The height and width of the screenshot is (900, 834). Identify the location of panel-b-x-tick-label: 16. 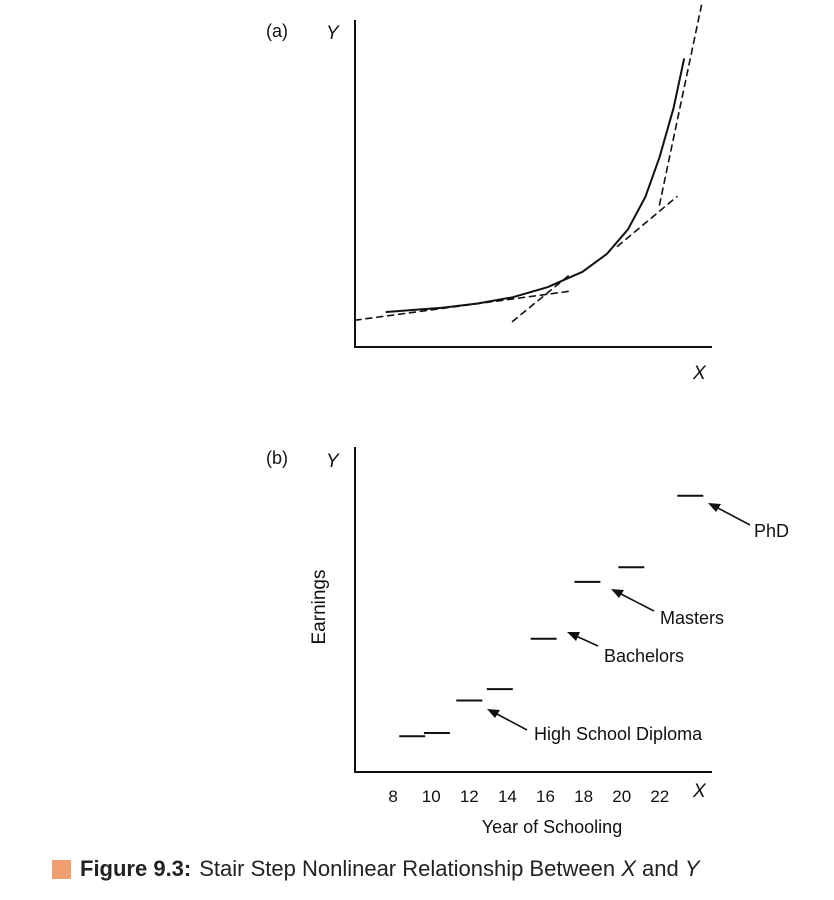
(545, 796).